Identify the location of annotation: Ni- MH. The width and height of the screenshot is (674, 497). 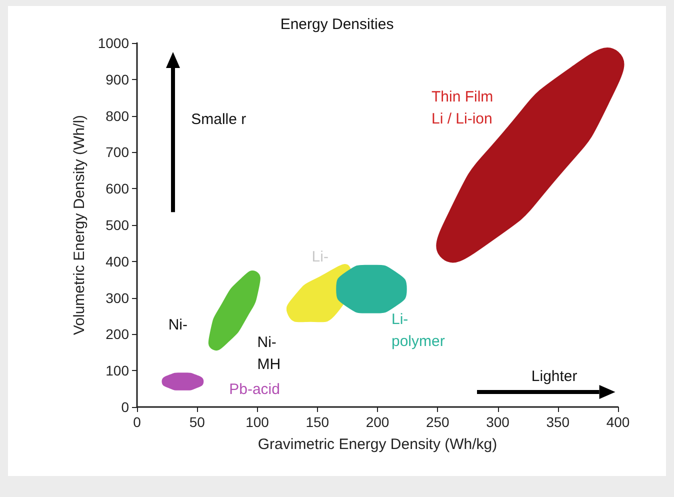
(269, 354).